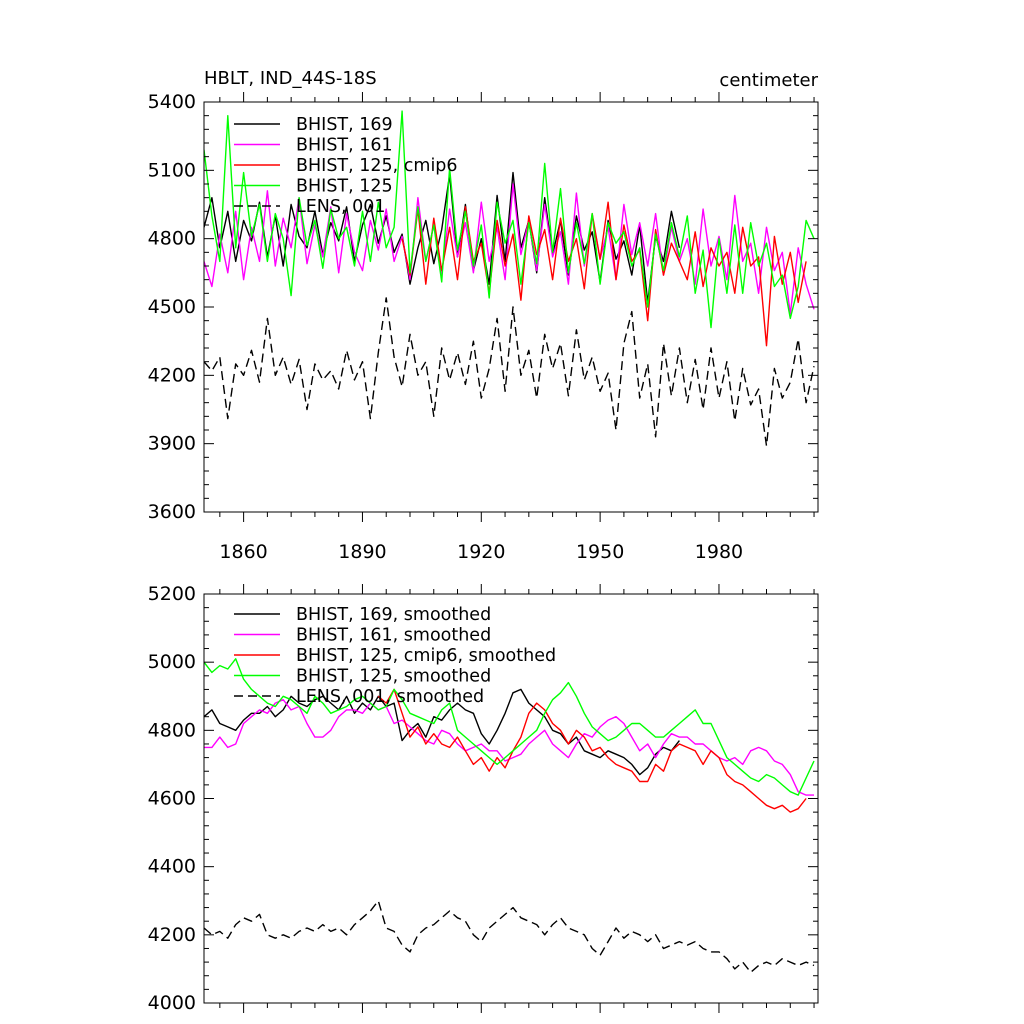 The height and width of the screenshot is (1024, 1024). I want to click on top-ytick-label: 4800, so click(172, 239).